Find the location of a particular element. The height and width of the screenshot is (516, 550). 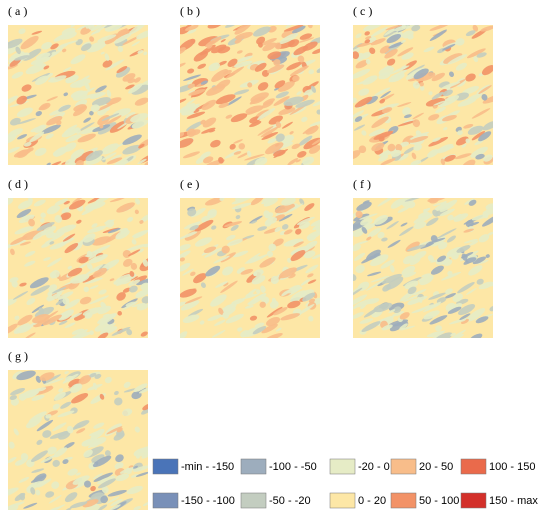

legend-label: -150 - -100 is located at coordinates (208, 501).